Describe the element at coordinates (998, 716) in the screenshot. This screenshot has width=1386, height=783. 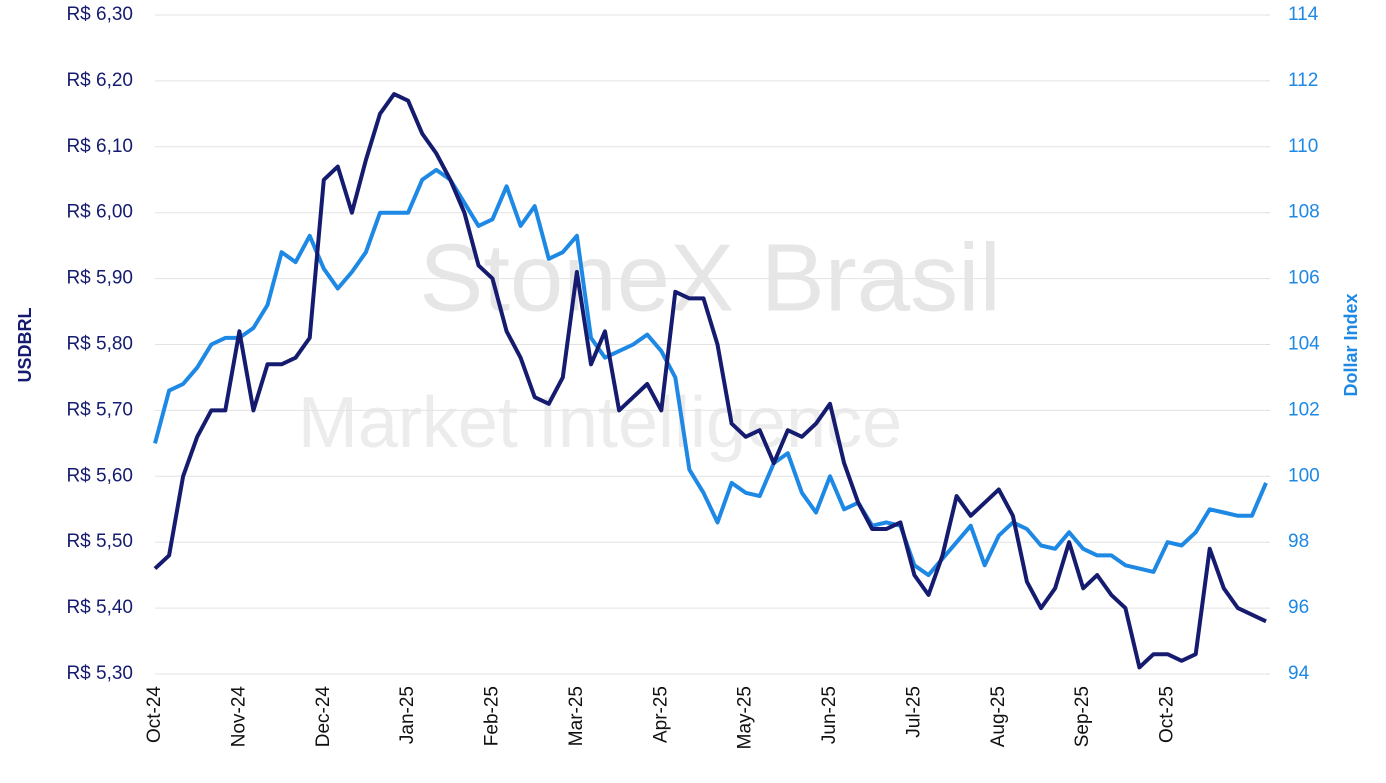
I see `x-tick-label: Aug-25` at that location.